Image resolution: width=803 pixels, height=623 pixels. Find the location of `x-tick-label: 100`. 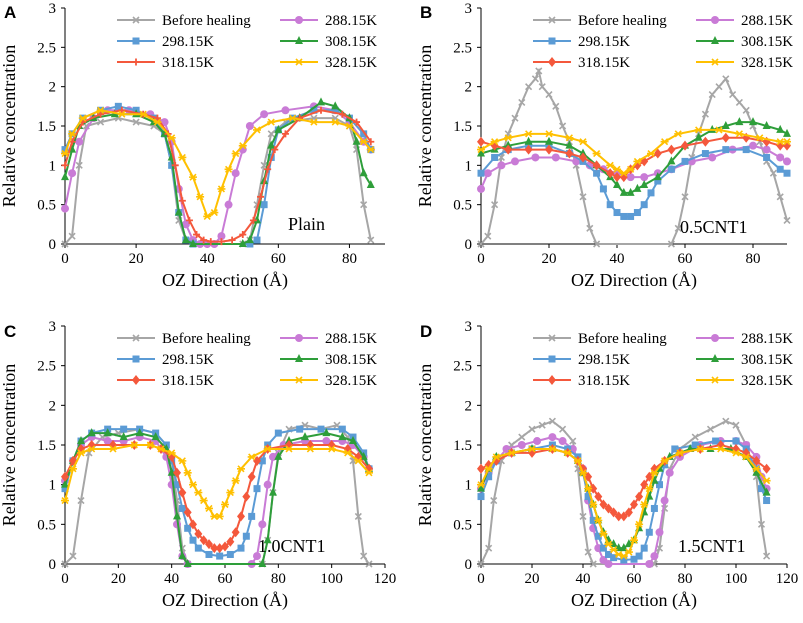

x-tick-label: 100 is located at coordinates (331, 579).